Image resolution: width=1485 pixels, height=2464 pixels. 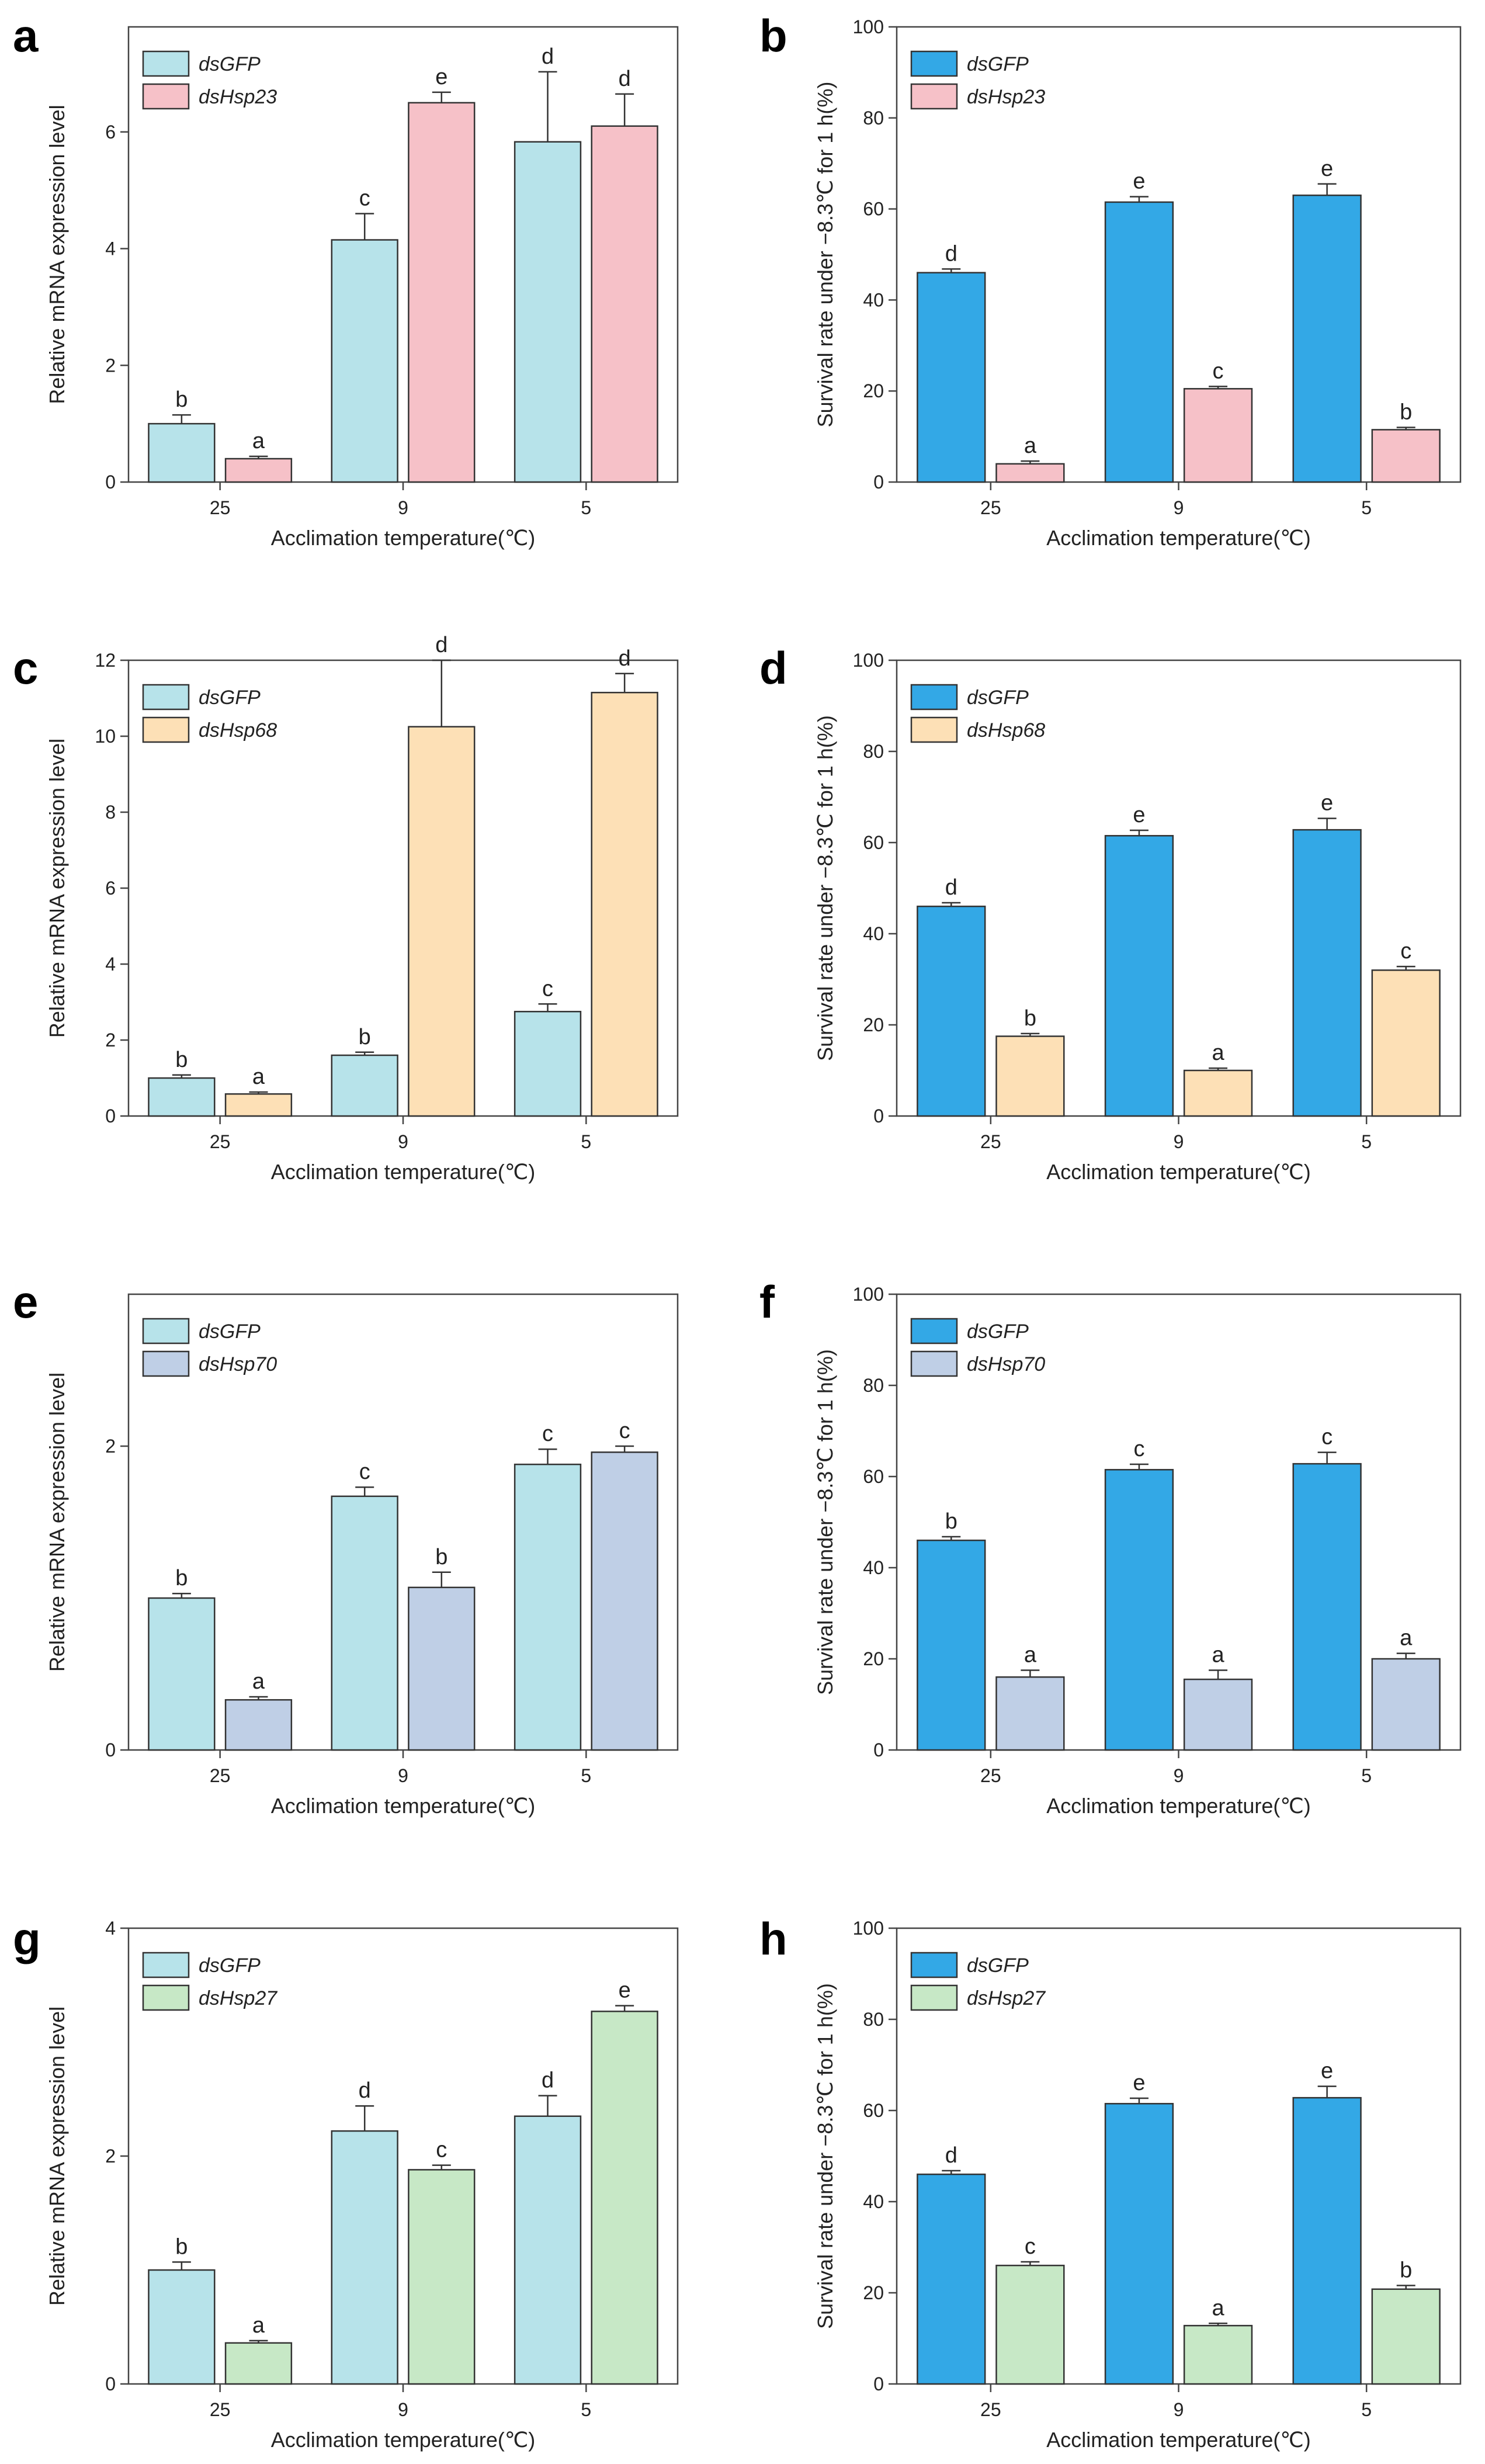 I want to click on legend-label: dsHsp23, so click(x=238, y=97).